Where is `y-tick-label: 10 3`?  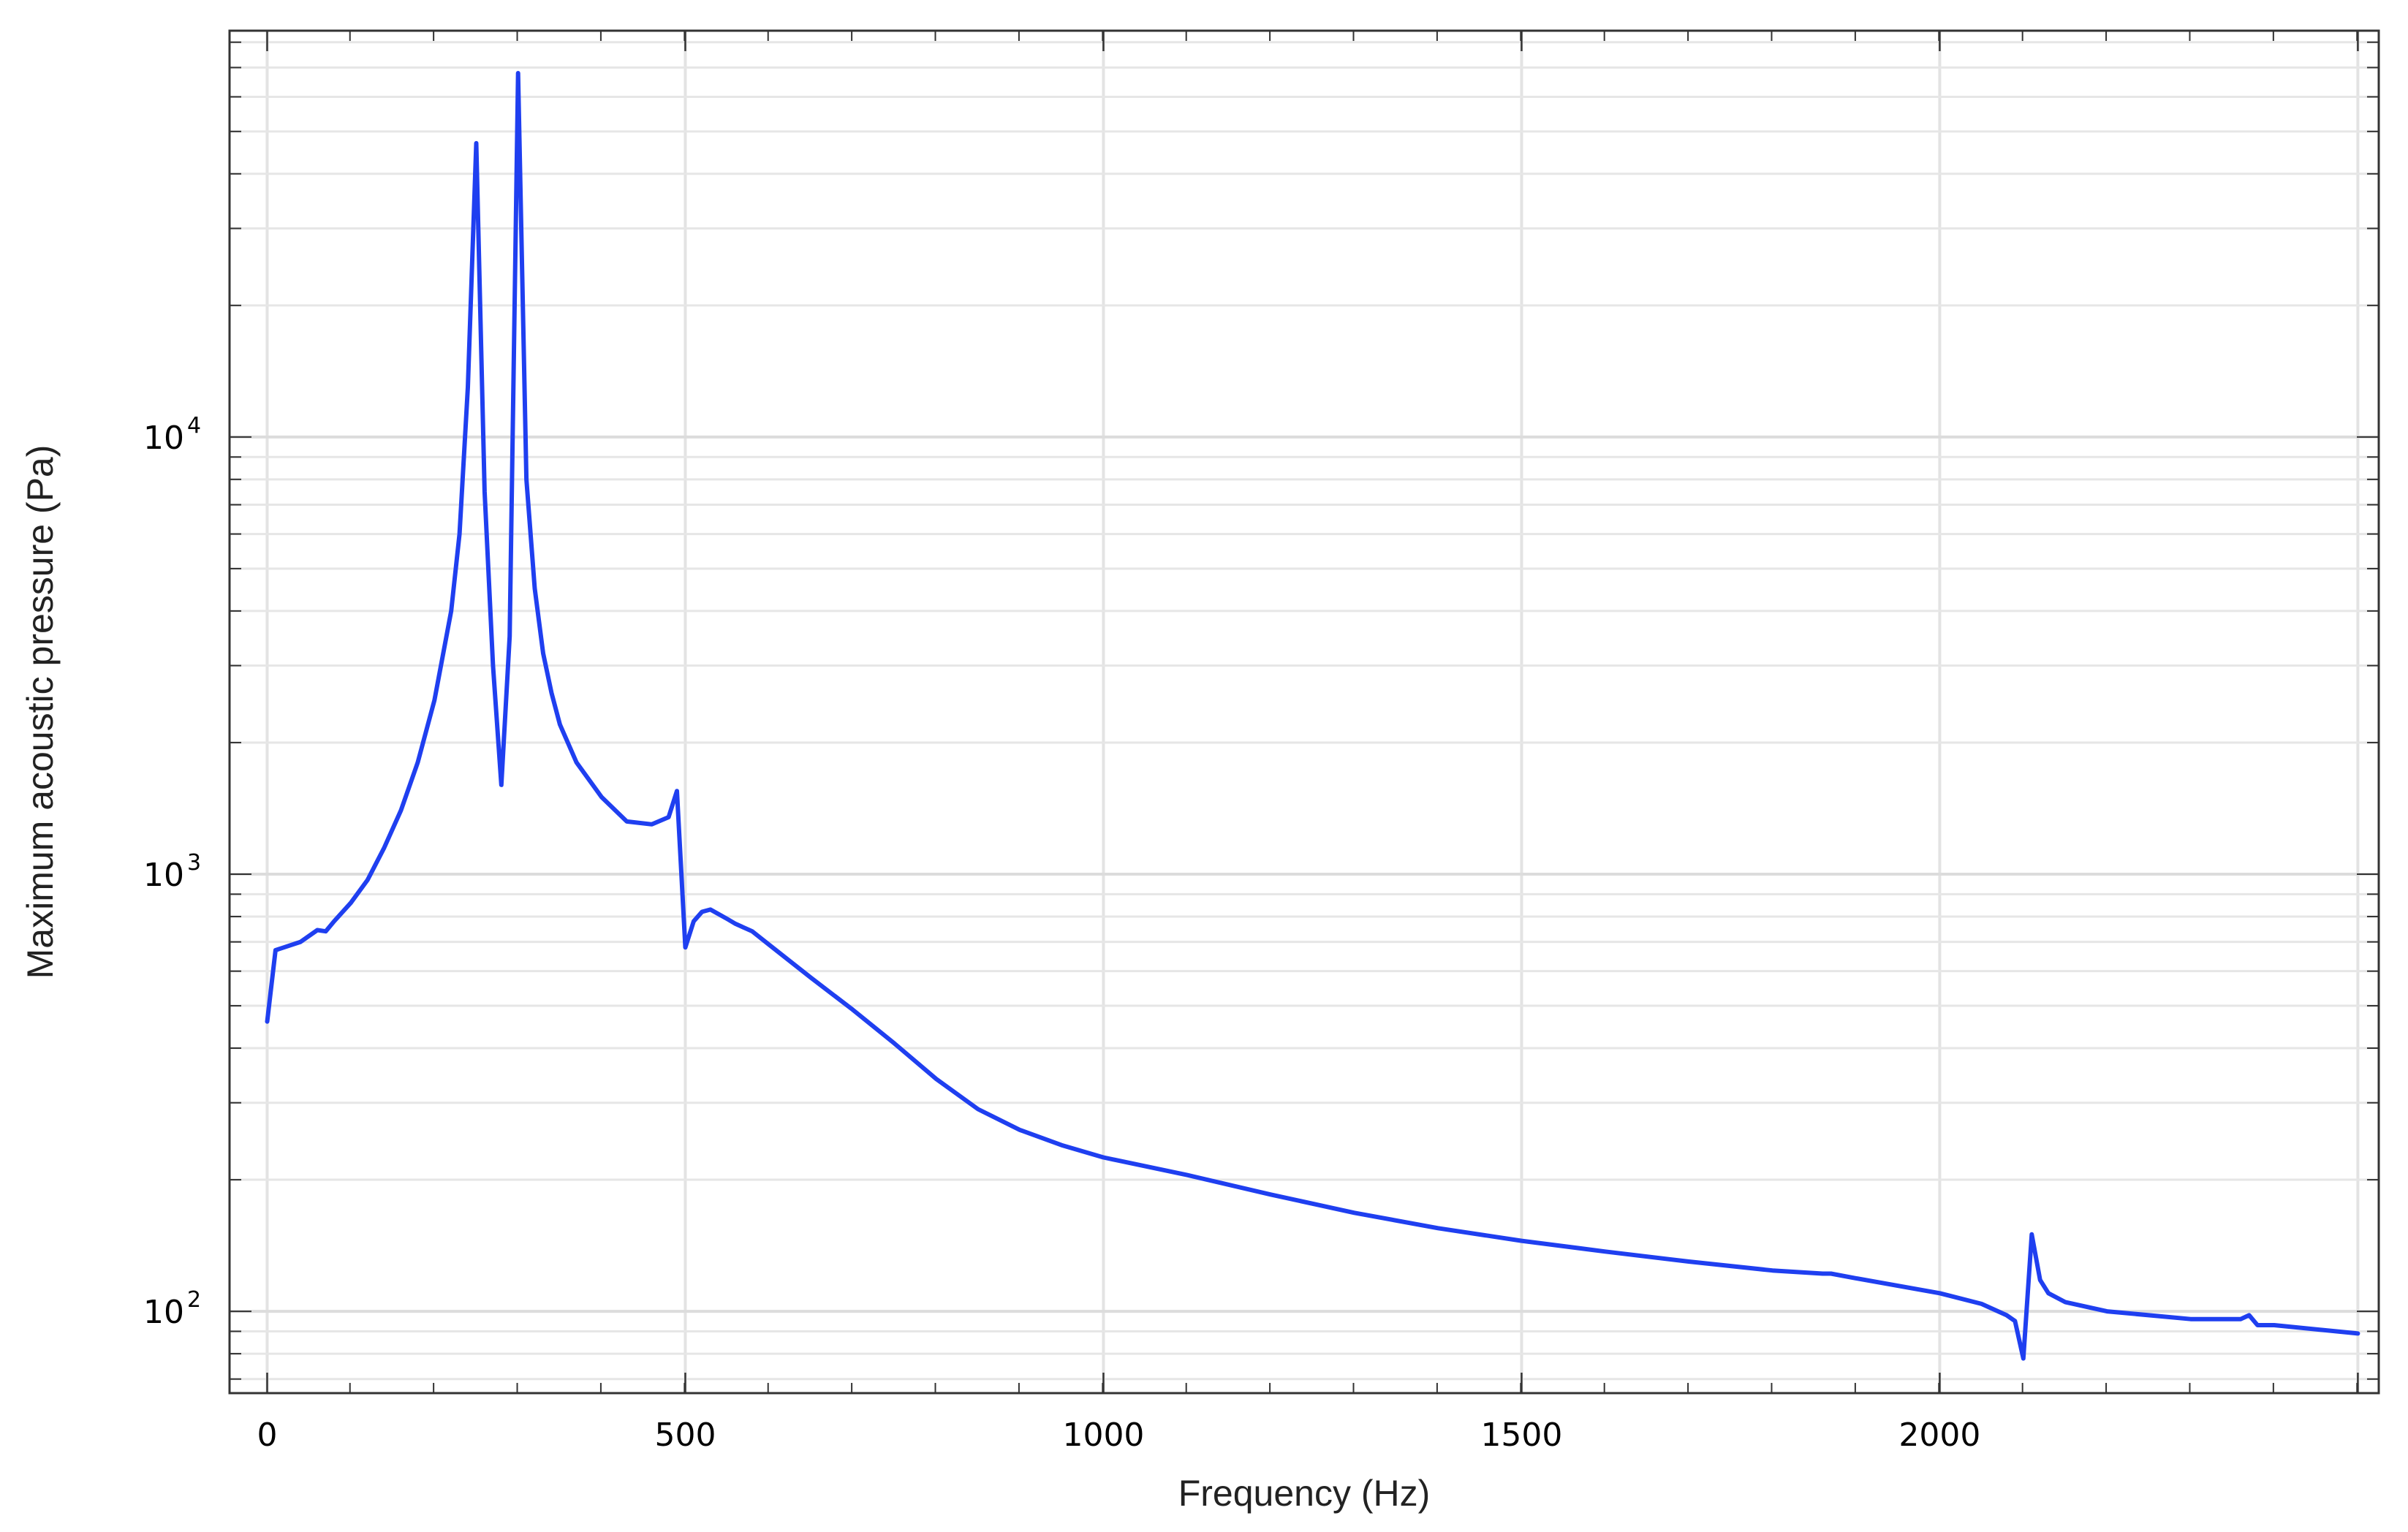
y-tick-label: 10 3 is located at coordinates (172, 872).